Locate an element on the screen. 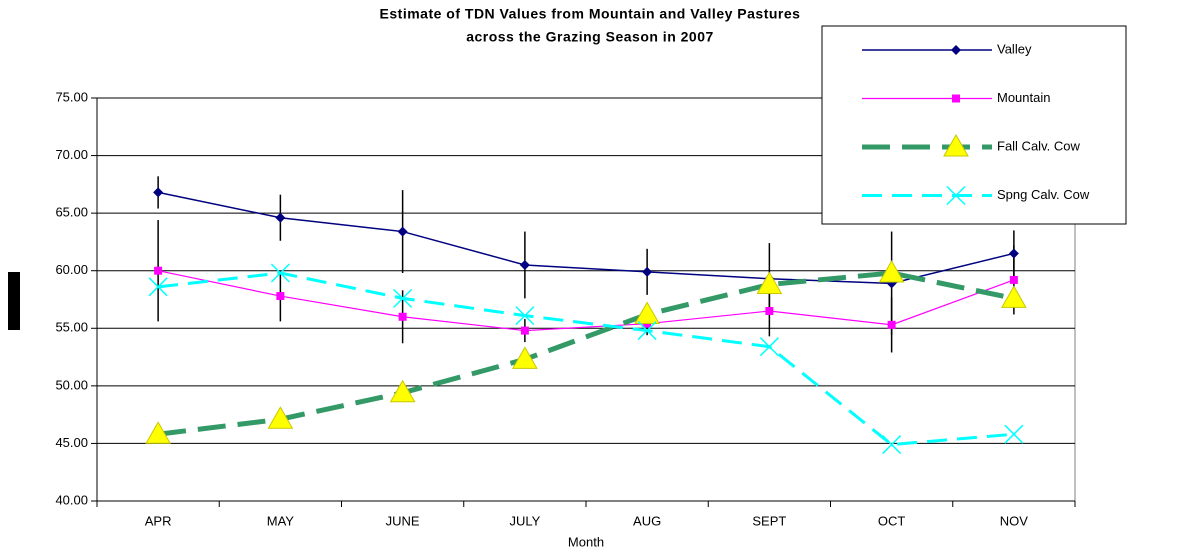 Image resolution: width=1196 pixels, height=552 pixels. x-tick-label: AUG is located at coordinates (647, 520).